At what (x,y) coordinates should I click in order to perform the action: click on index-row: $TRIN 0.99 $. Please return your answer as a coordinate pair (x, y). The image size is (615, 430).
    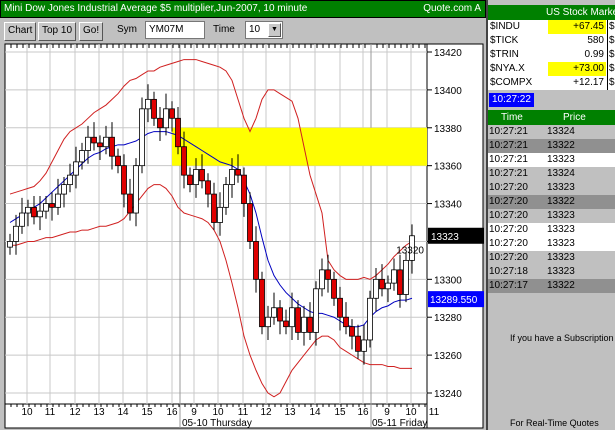
    Looking at the image, I should click on (551, 55).